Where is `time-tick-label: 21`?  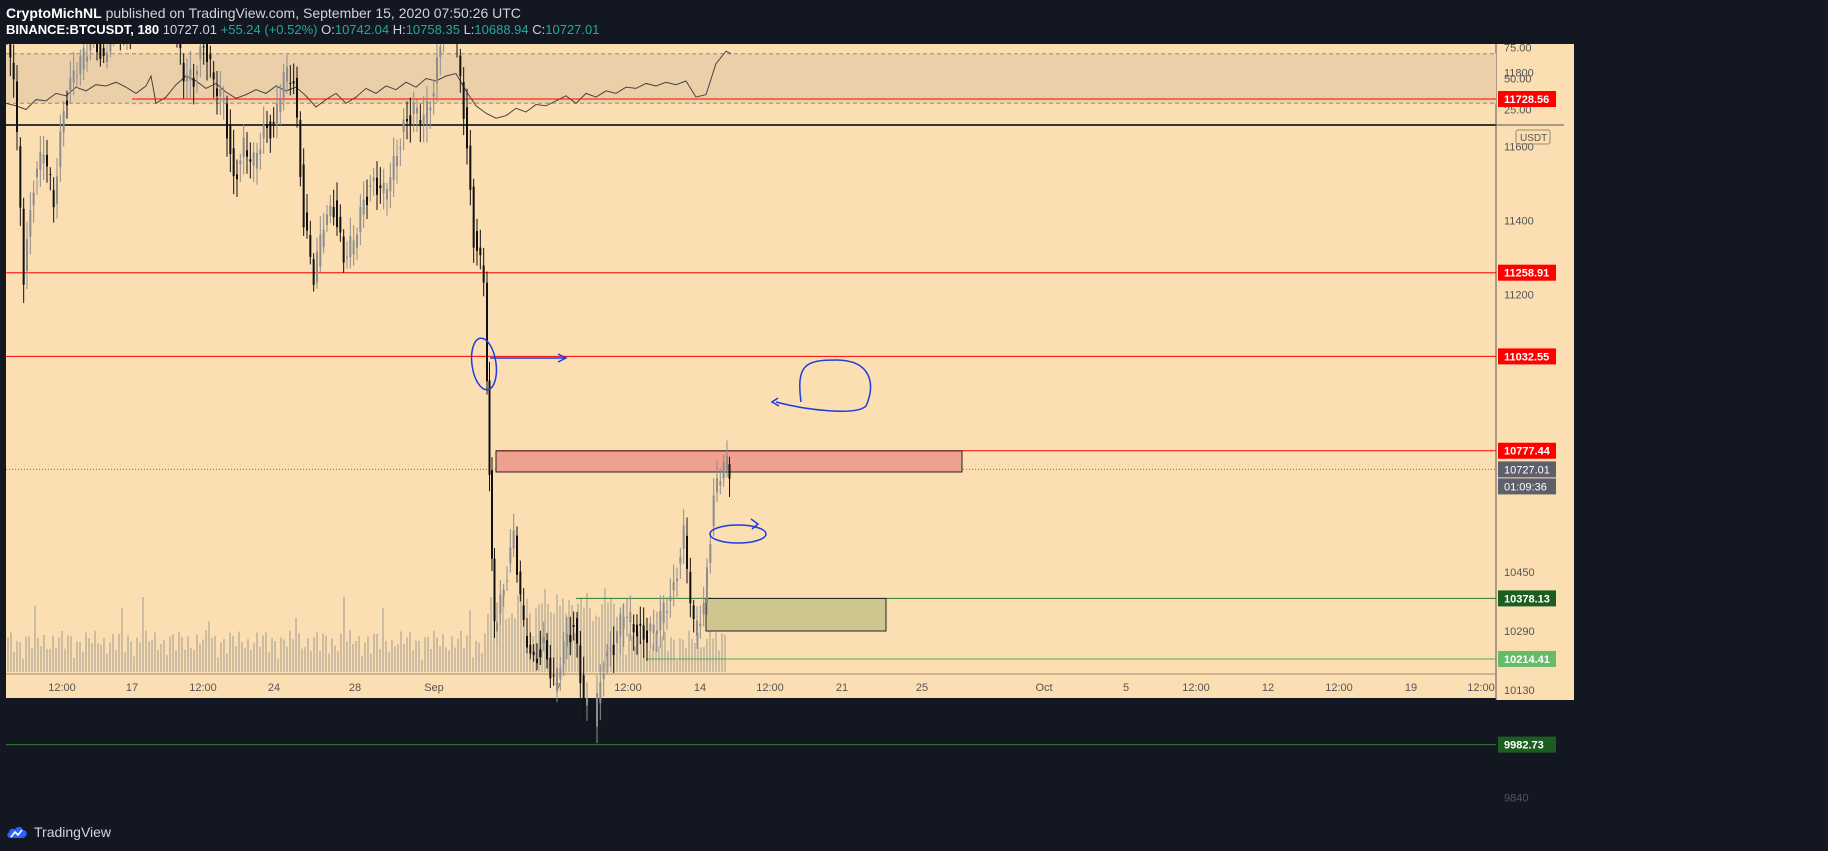
time-tick-label: 21 is located at coordinates (842, 688).